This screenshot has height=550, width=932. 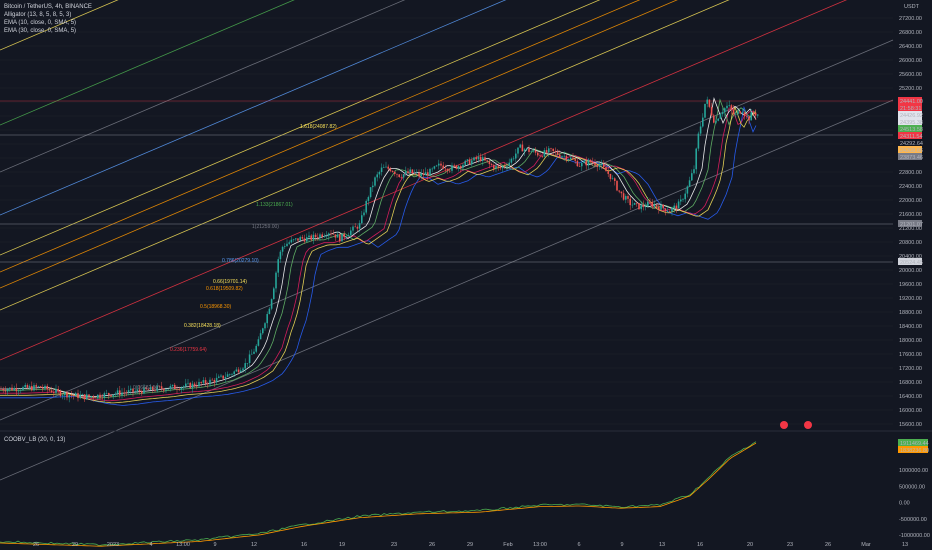 What do you see at coordinates (240, 261) in the screenshot?
I see `fib-label: 0.786(20279.10)` at bounding box center [240, 261].